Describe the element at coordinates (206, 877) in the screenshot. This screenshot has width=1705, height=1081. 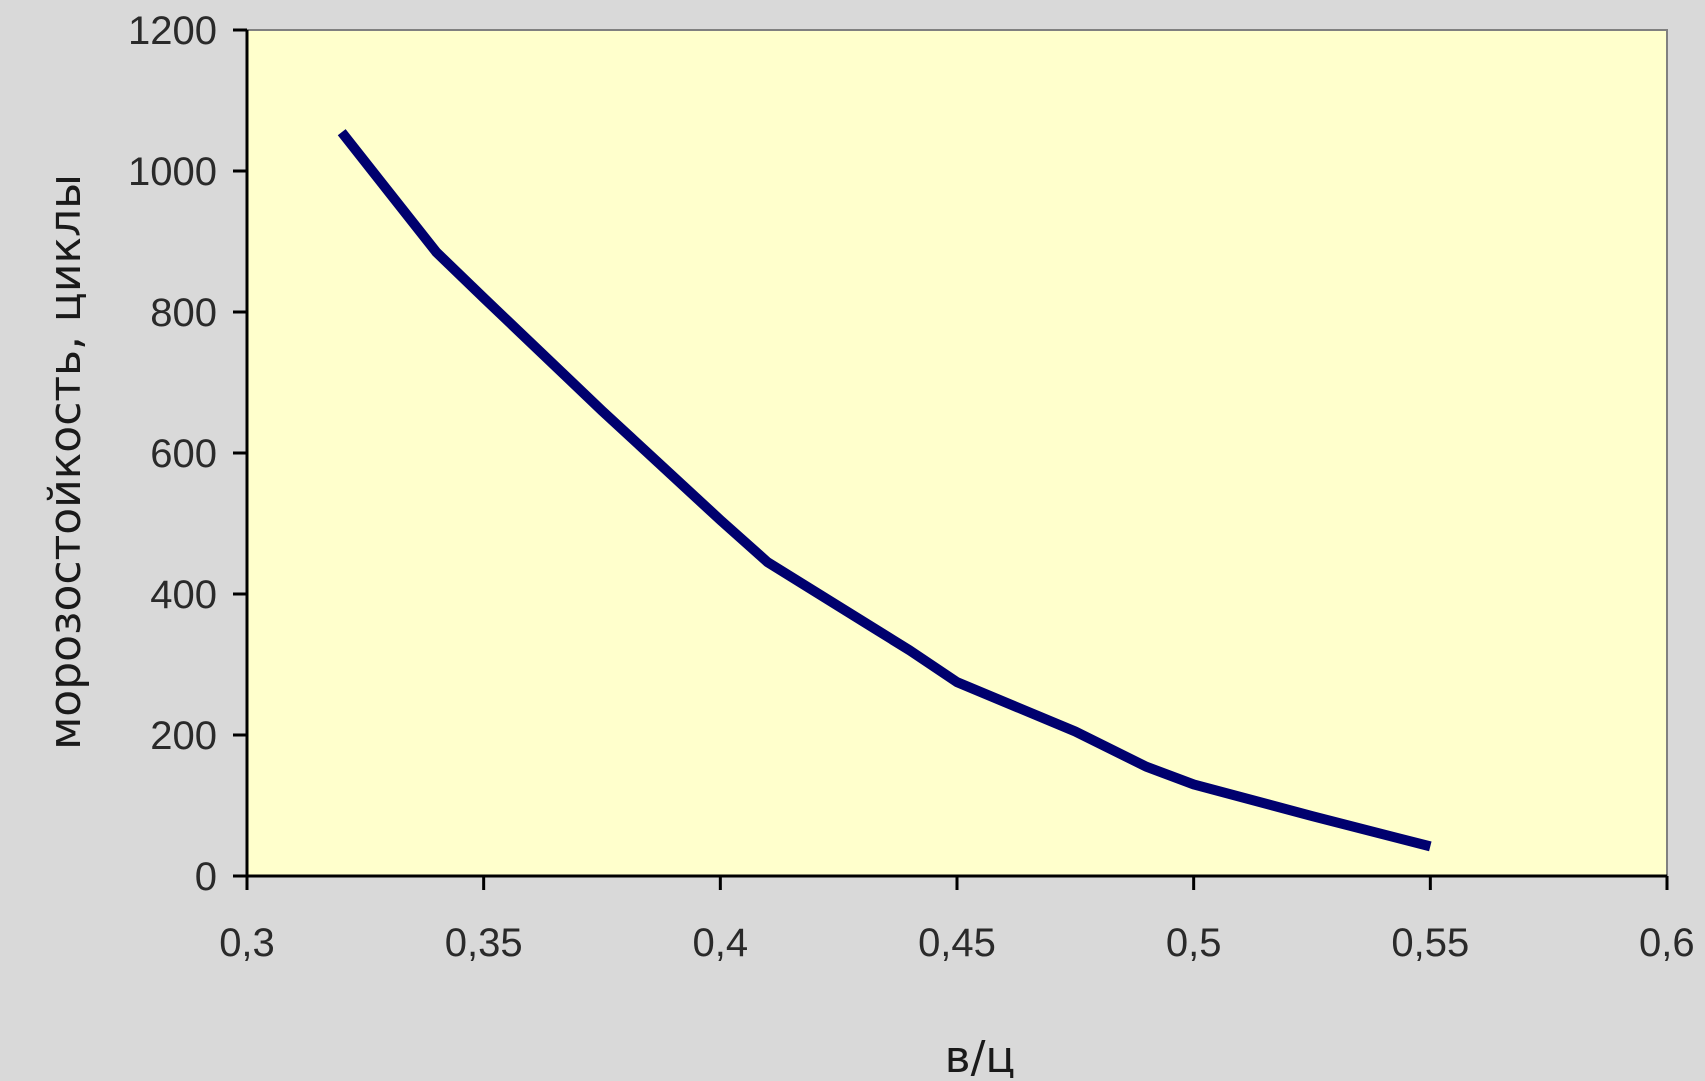
I see `y-tick-label: 0` at that location.